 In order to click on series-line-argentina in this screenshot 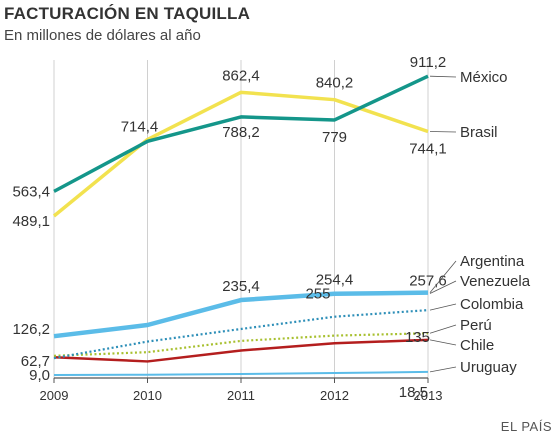, I will do `click(241, 314)`.